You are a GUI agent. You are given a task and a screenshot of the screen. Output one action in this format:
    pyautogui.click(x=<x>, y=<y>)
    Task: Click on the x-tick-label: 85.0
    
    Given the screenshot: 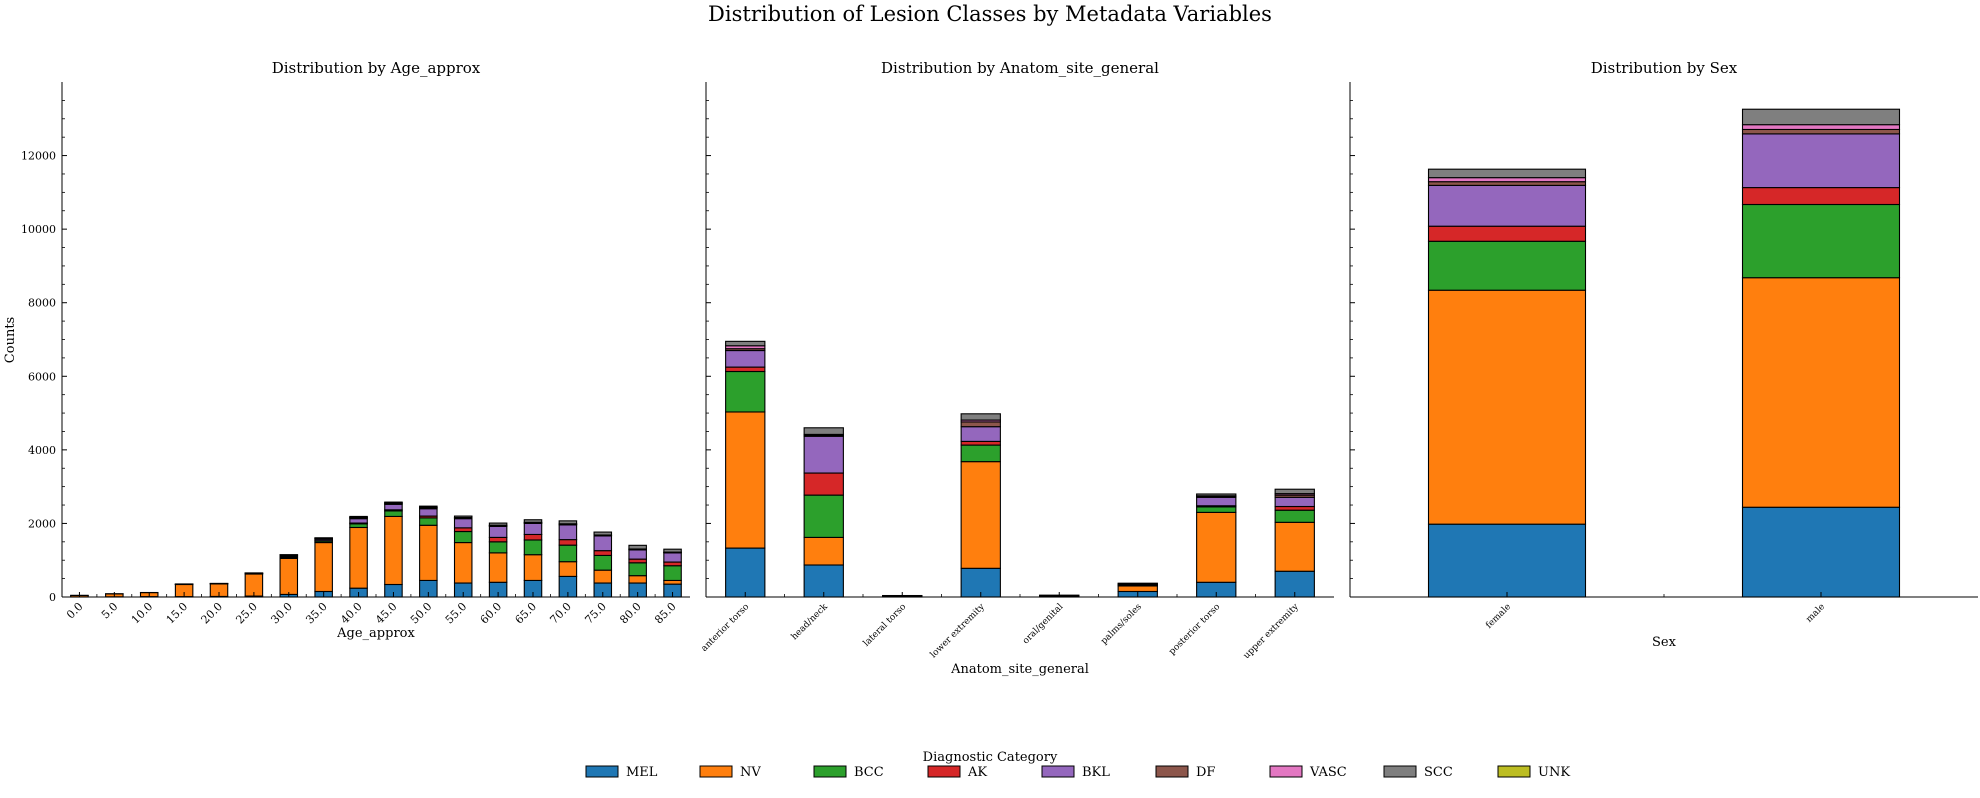 What is the action you would take?
    pyautogui.click(x=665, y=613)
    